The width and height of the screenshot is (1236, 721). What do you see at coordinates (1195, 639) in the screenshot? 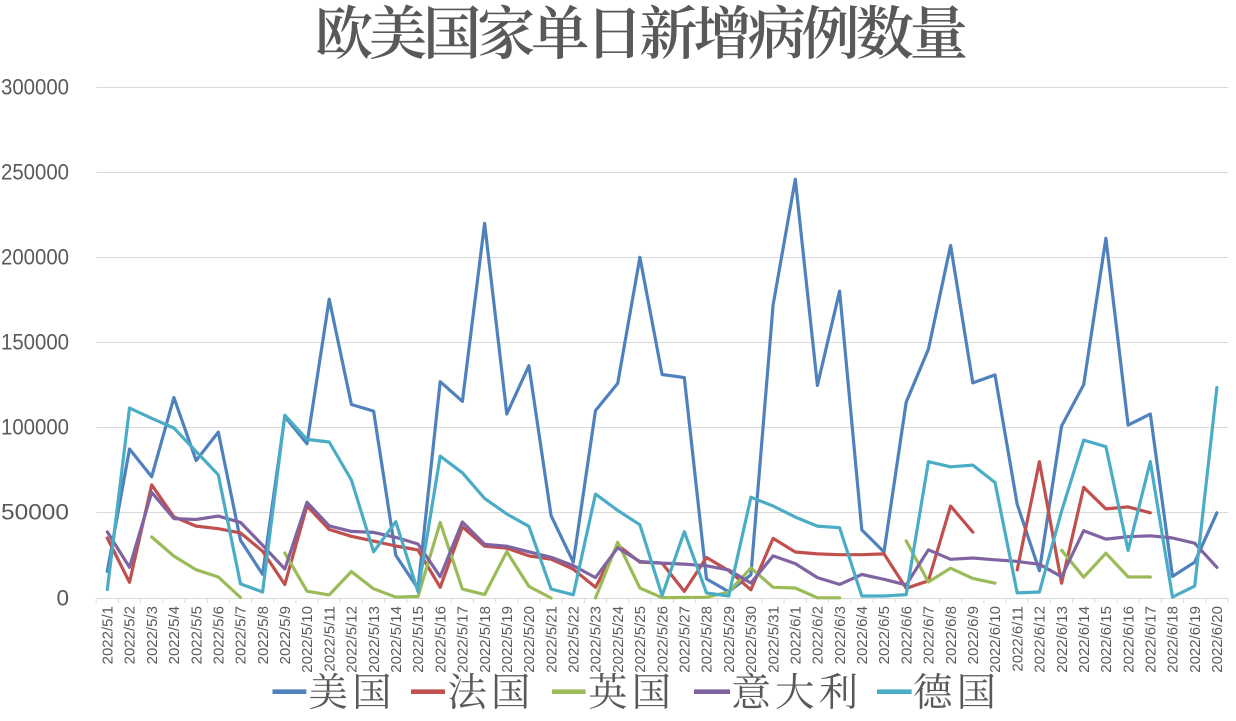
I see `svg-text: 2022/6/19` at bounding box center [1195, 639].